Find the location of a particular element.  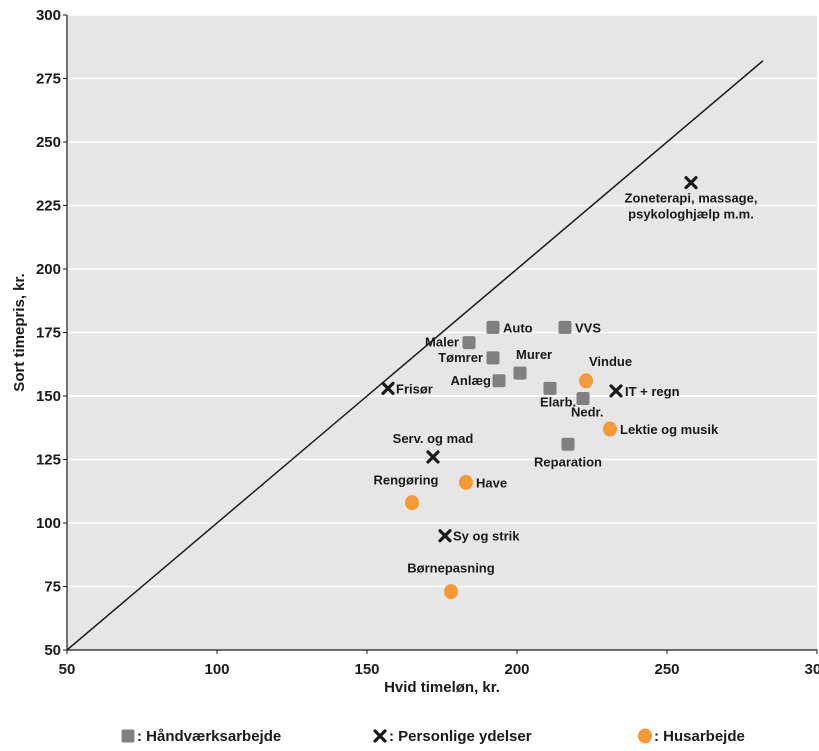

x-tick-label: 100 is located at coordinates (216, 669).